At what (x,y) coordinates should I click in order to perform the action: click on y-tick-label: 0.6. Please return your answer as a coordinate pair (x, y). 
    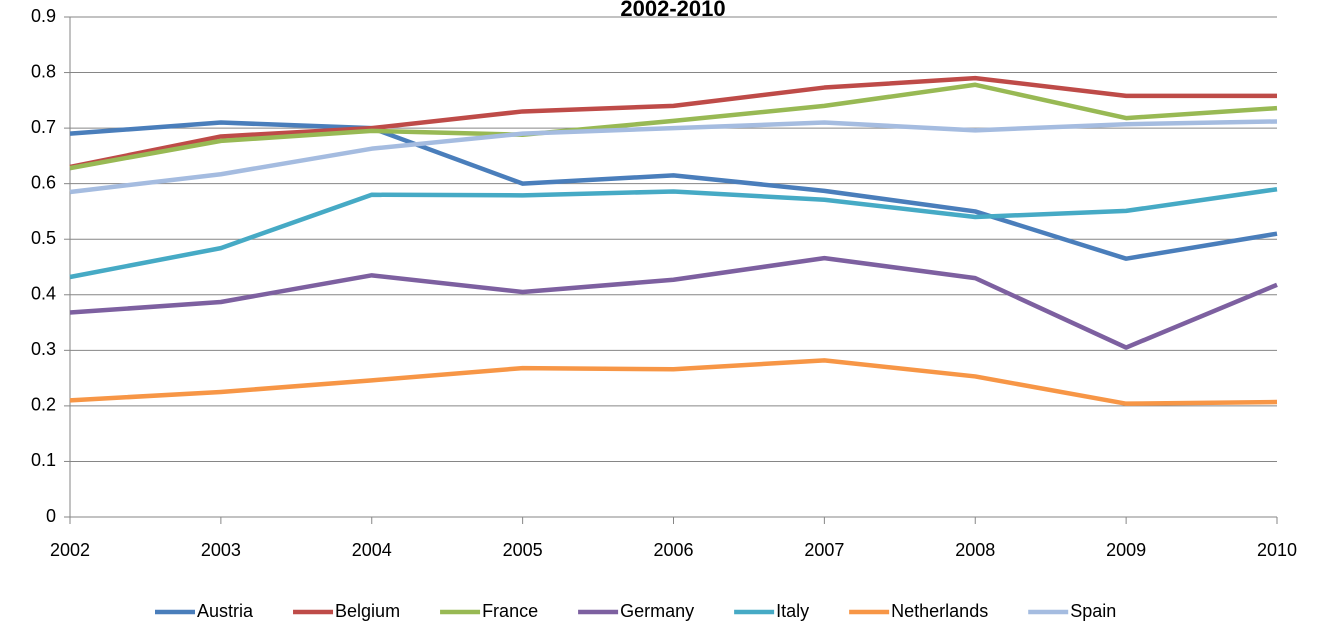
    Looking at the image, I should click on (43, 182).